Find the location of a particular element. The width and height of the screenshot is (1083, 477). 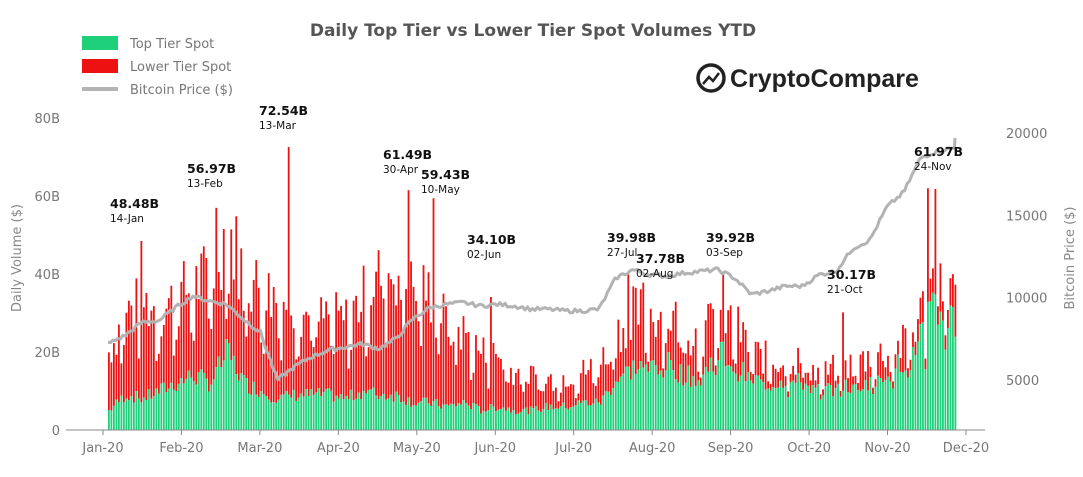

x-tick-label: Jan-20 is located at coordinates (102, 448).